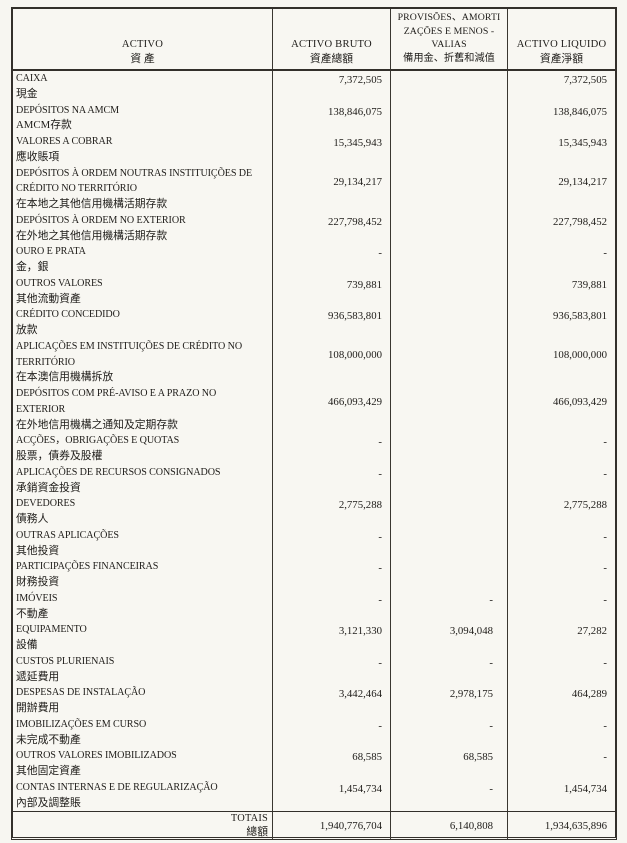 This screenshot has width=627, height=843. I want to click on asset-row-label: CRÉDITO CONCEDIDO 放款, so click(142, 323).